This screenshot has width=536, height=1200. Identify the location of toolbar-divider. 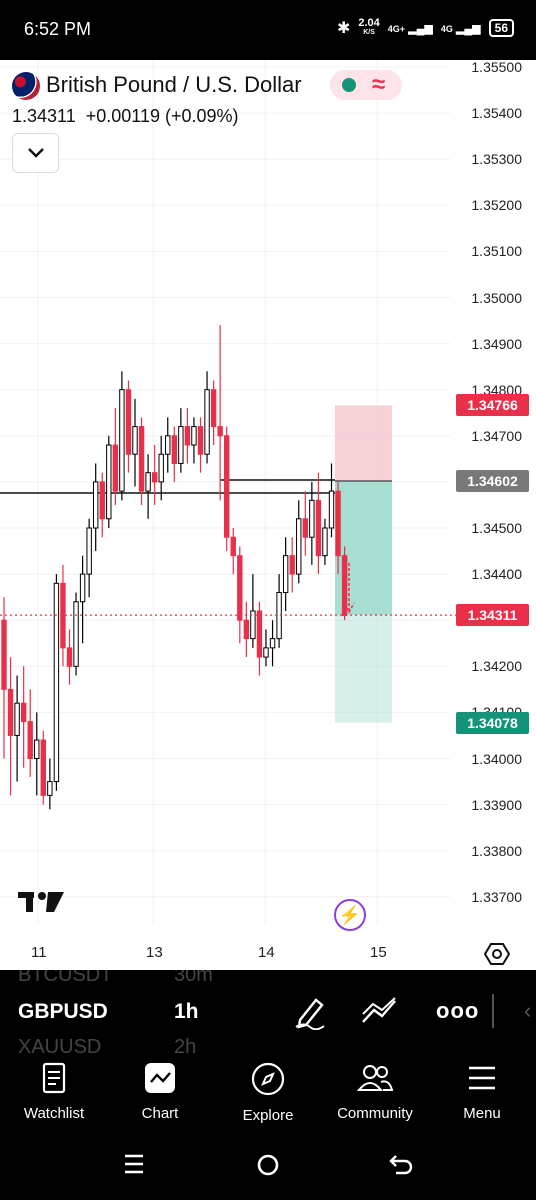
(493, 1011).